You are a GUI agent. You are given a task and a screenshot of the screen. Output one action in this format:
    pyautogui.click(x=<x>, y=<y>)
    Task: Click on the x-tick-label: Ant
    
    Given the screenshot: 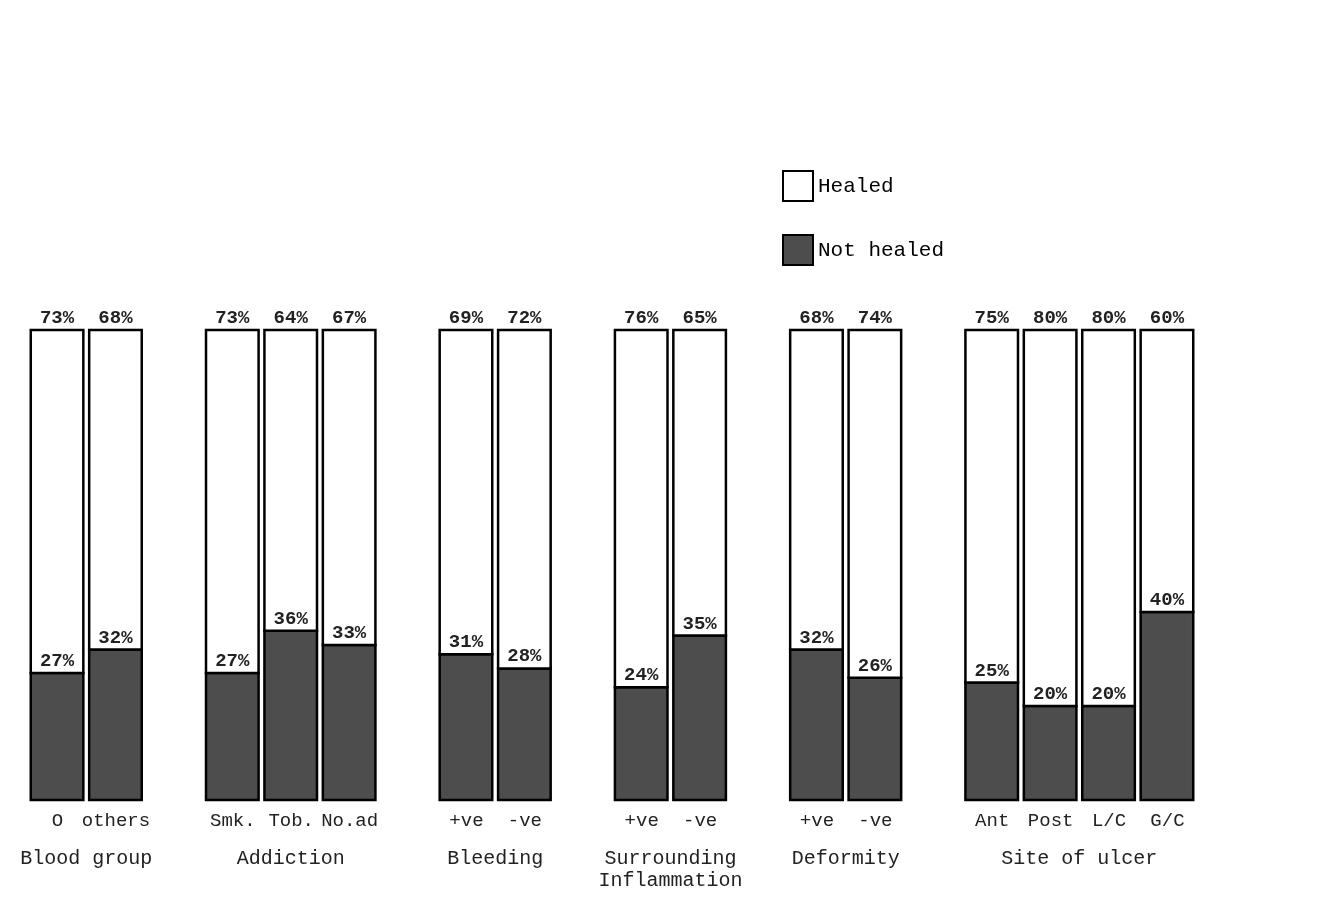 What is the action you would take?
    pyautogui.click(x=992, y=820)
    